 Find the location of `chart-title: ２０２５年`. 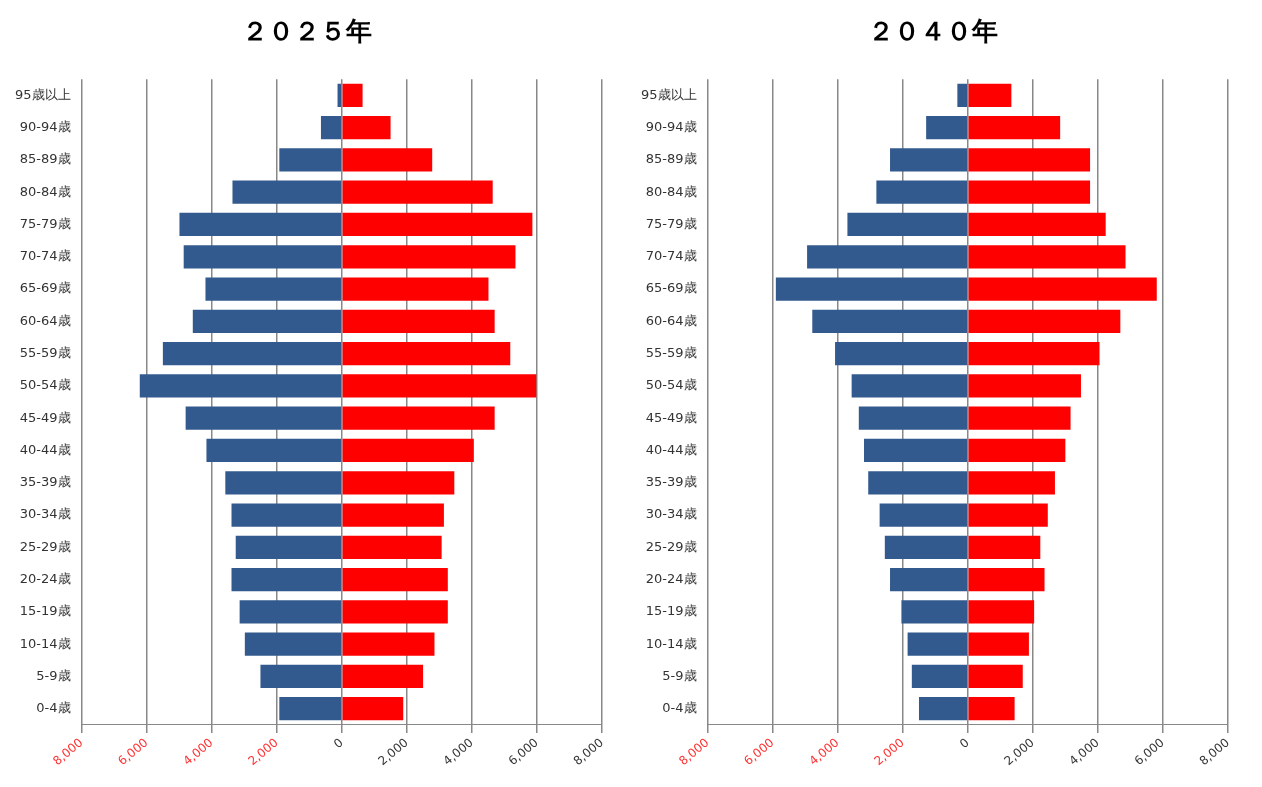

chart-title: ２０２５年 is located at coordinates (307, 31).